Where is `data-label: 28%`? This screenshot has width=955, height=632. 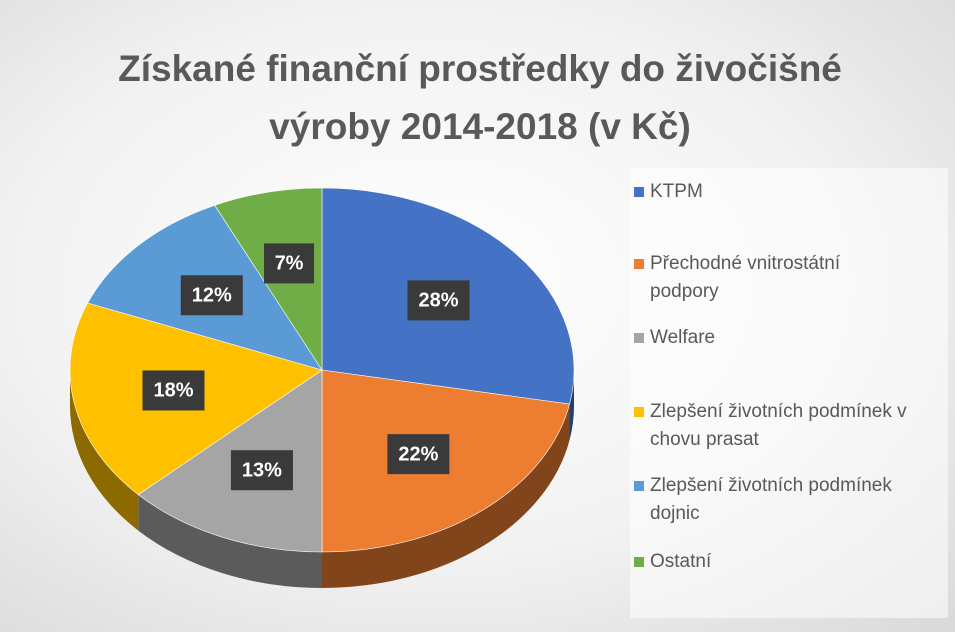
data-label: 28% is located at coordinates (438, 301).